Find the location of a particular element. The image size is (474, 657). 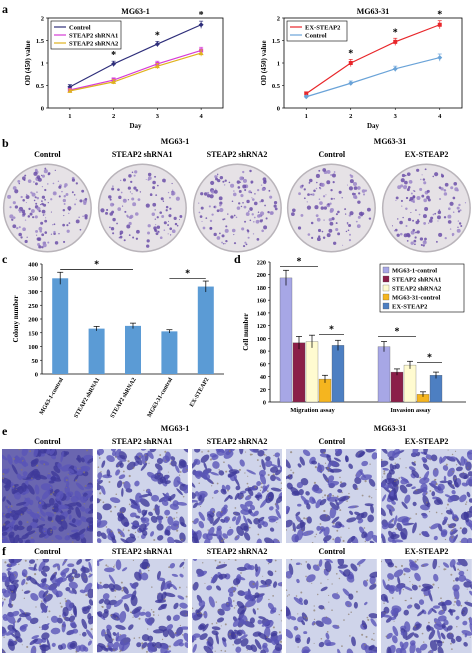

series-line is located at coordinates (135, 72).